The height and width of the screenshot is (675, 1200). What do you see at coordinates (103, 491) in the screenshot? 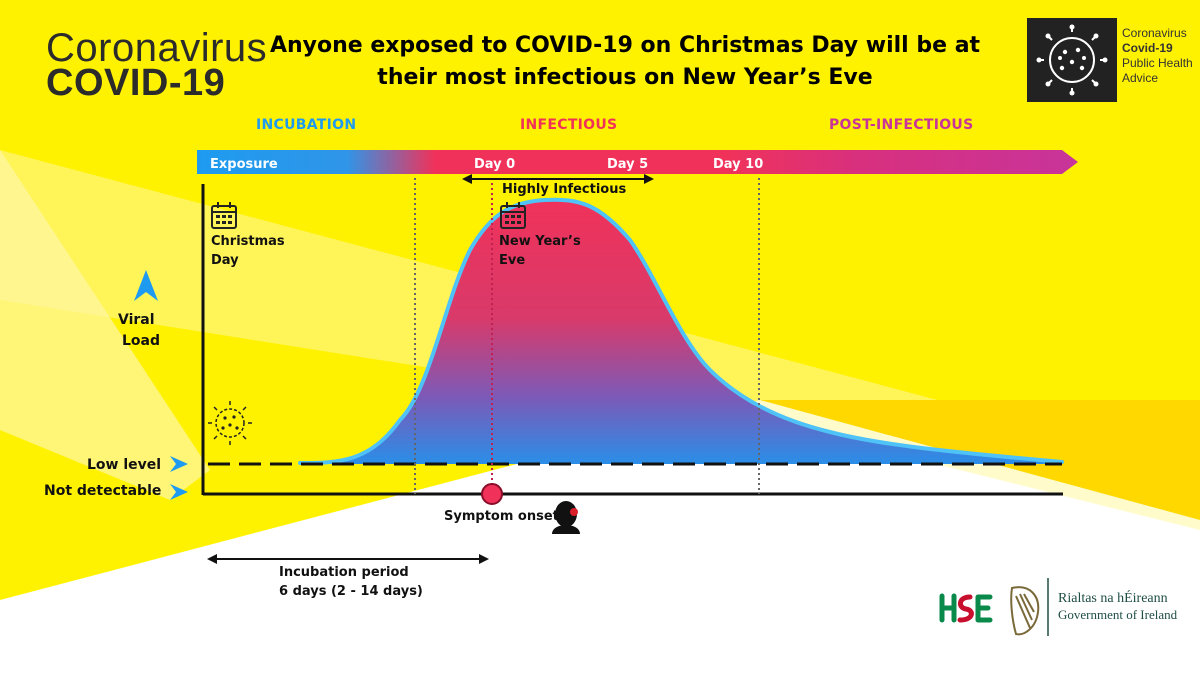
I see `not-detectable-label: Not detectable` at bounding box center [103, 491].